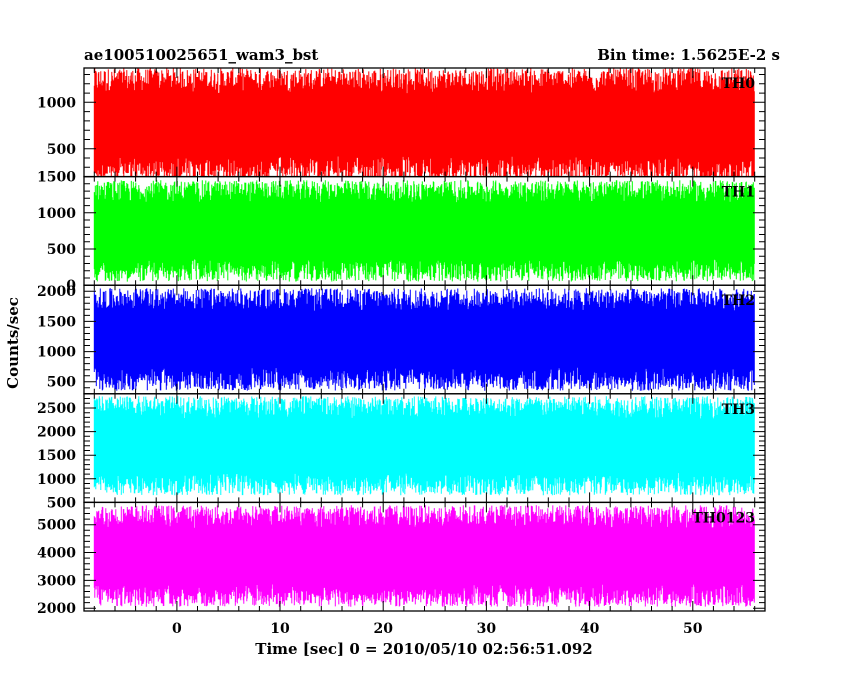  Describe the element at coordinates (56, 554) in the screenshot. I see `y-tick-label: 4000` at that location.